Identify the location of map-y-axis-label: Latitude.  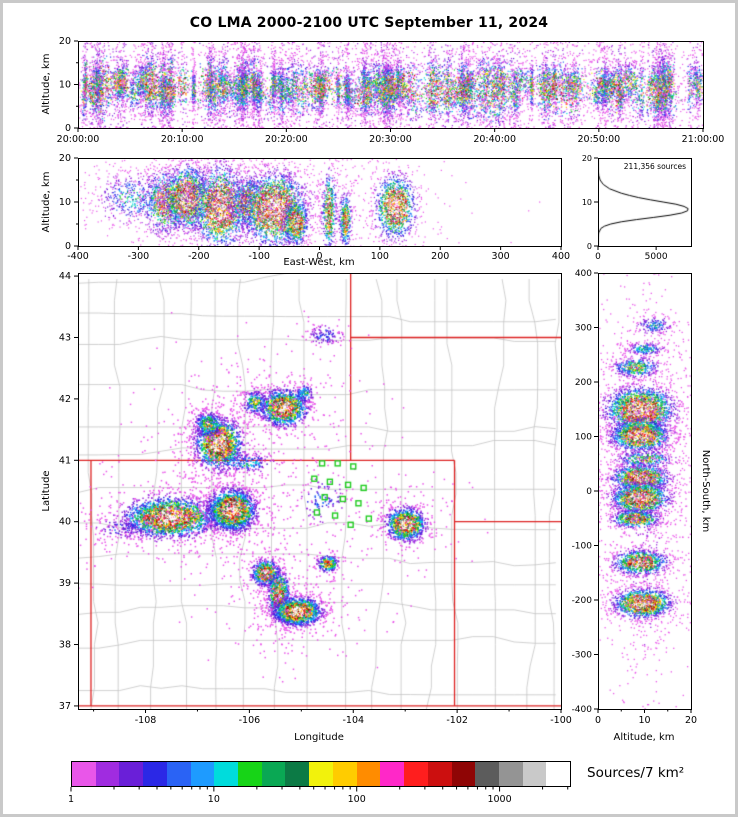
(46, 491).